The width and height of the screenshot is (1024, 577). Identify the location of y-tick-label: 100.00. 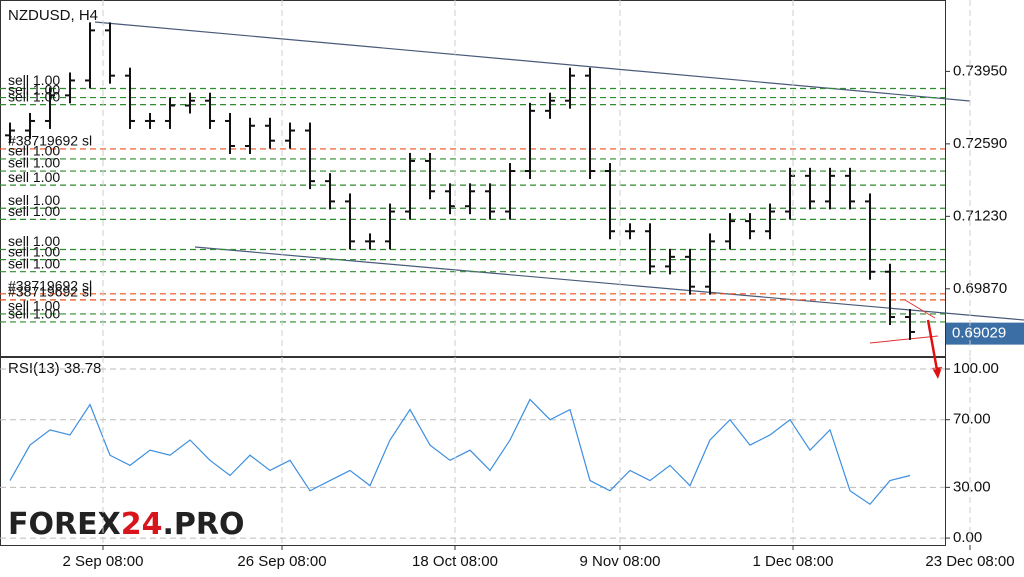
(976, 368).